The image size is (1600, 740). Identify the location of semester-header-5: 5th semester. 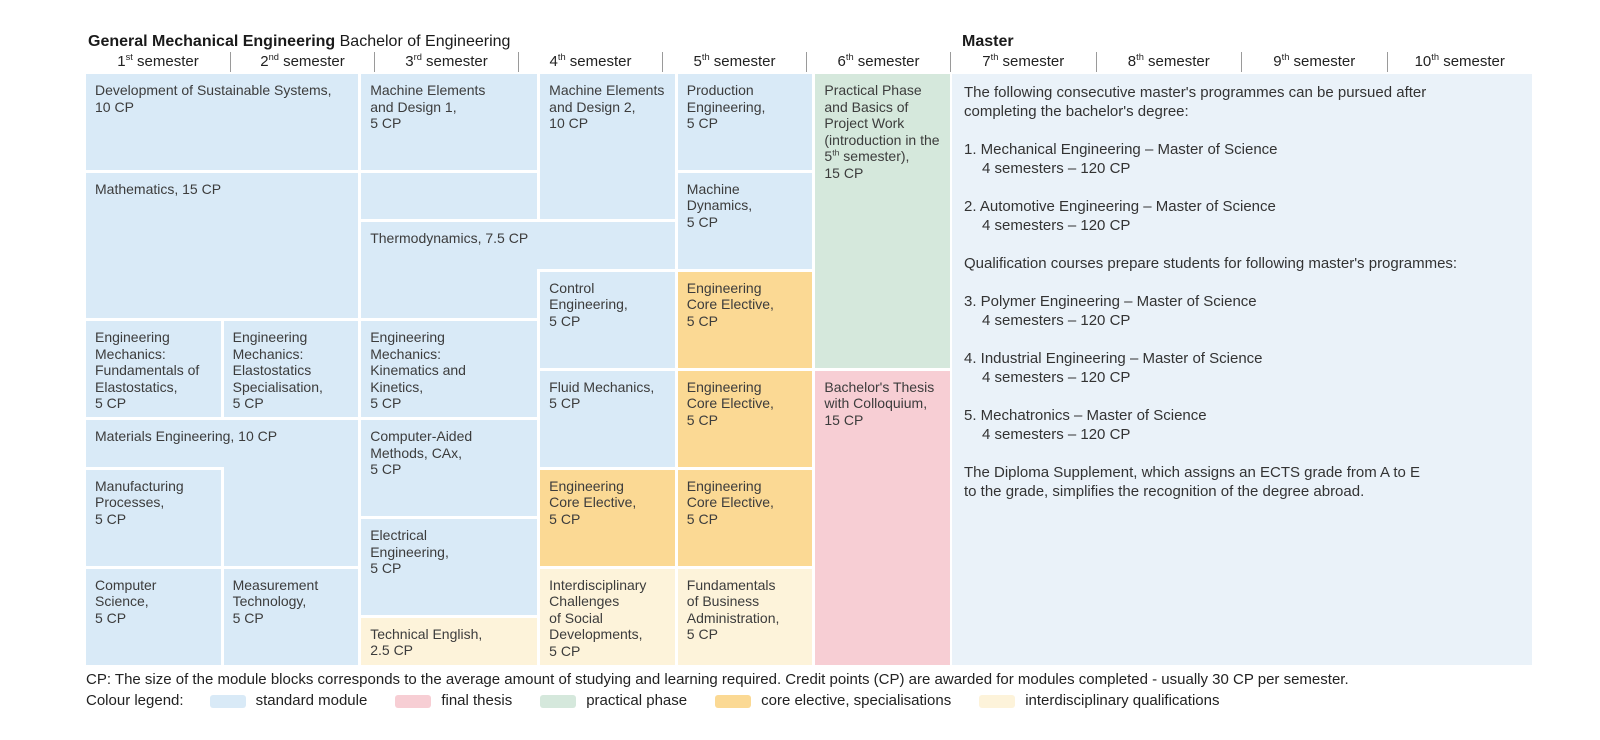
(734, 62).